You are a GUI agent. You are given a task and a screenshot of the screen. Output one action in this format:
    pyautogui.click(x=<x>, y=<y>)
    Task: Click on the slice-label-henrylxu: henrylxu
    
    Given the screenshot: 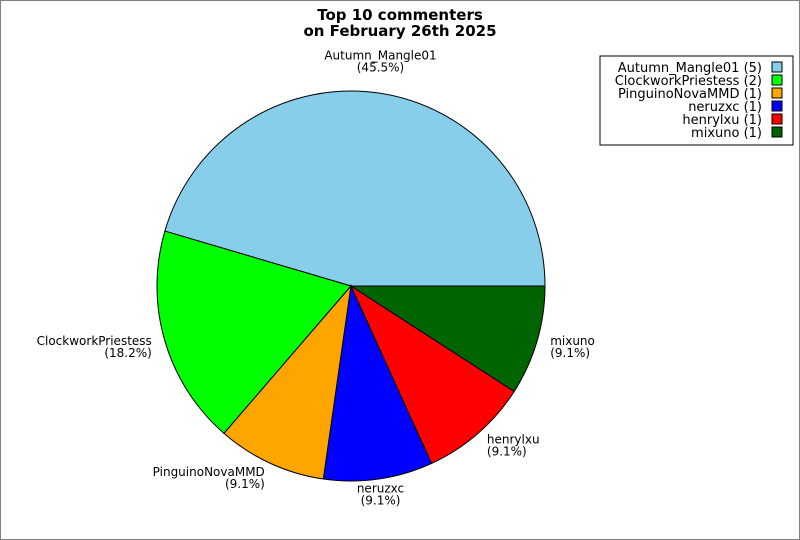 What is the action you would take?
    pyautogui.click(x=513, y=440)
    